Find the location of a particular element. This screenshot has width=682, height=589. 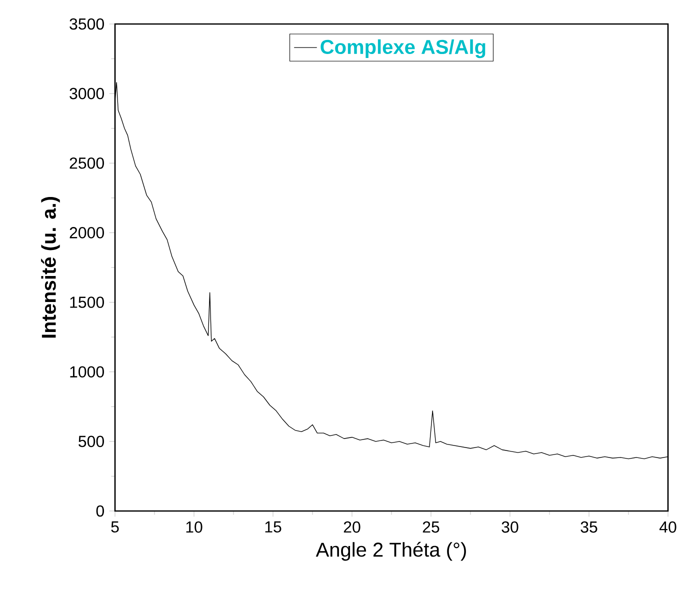

x-tick-label: 10 is located at coordinates (194, 527).